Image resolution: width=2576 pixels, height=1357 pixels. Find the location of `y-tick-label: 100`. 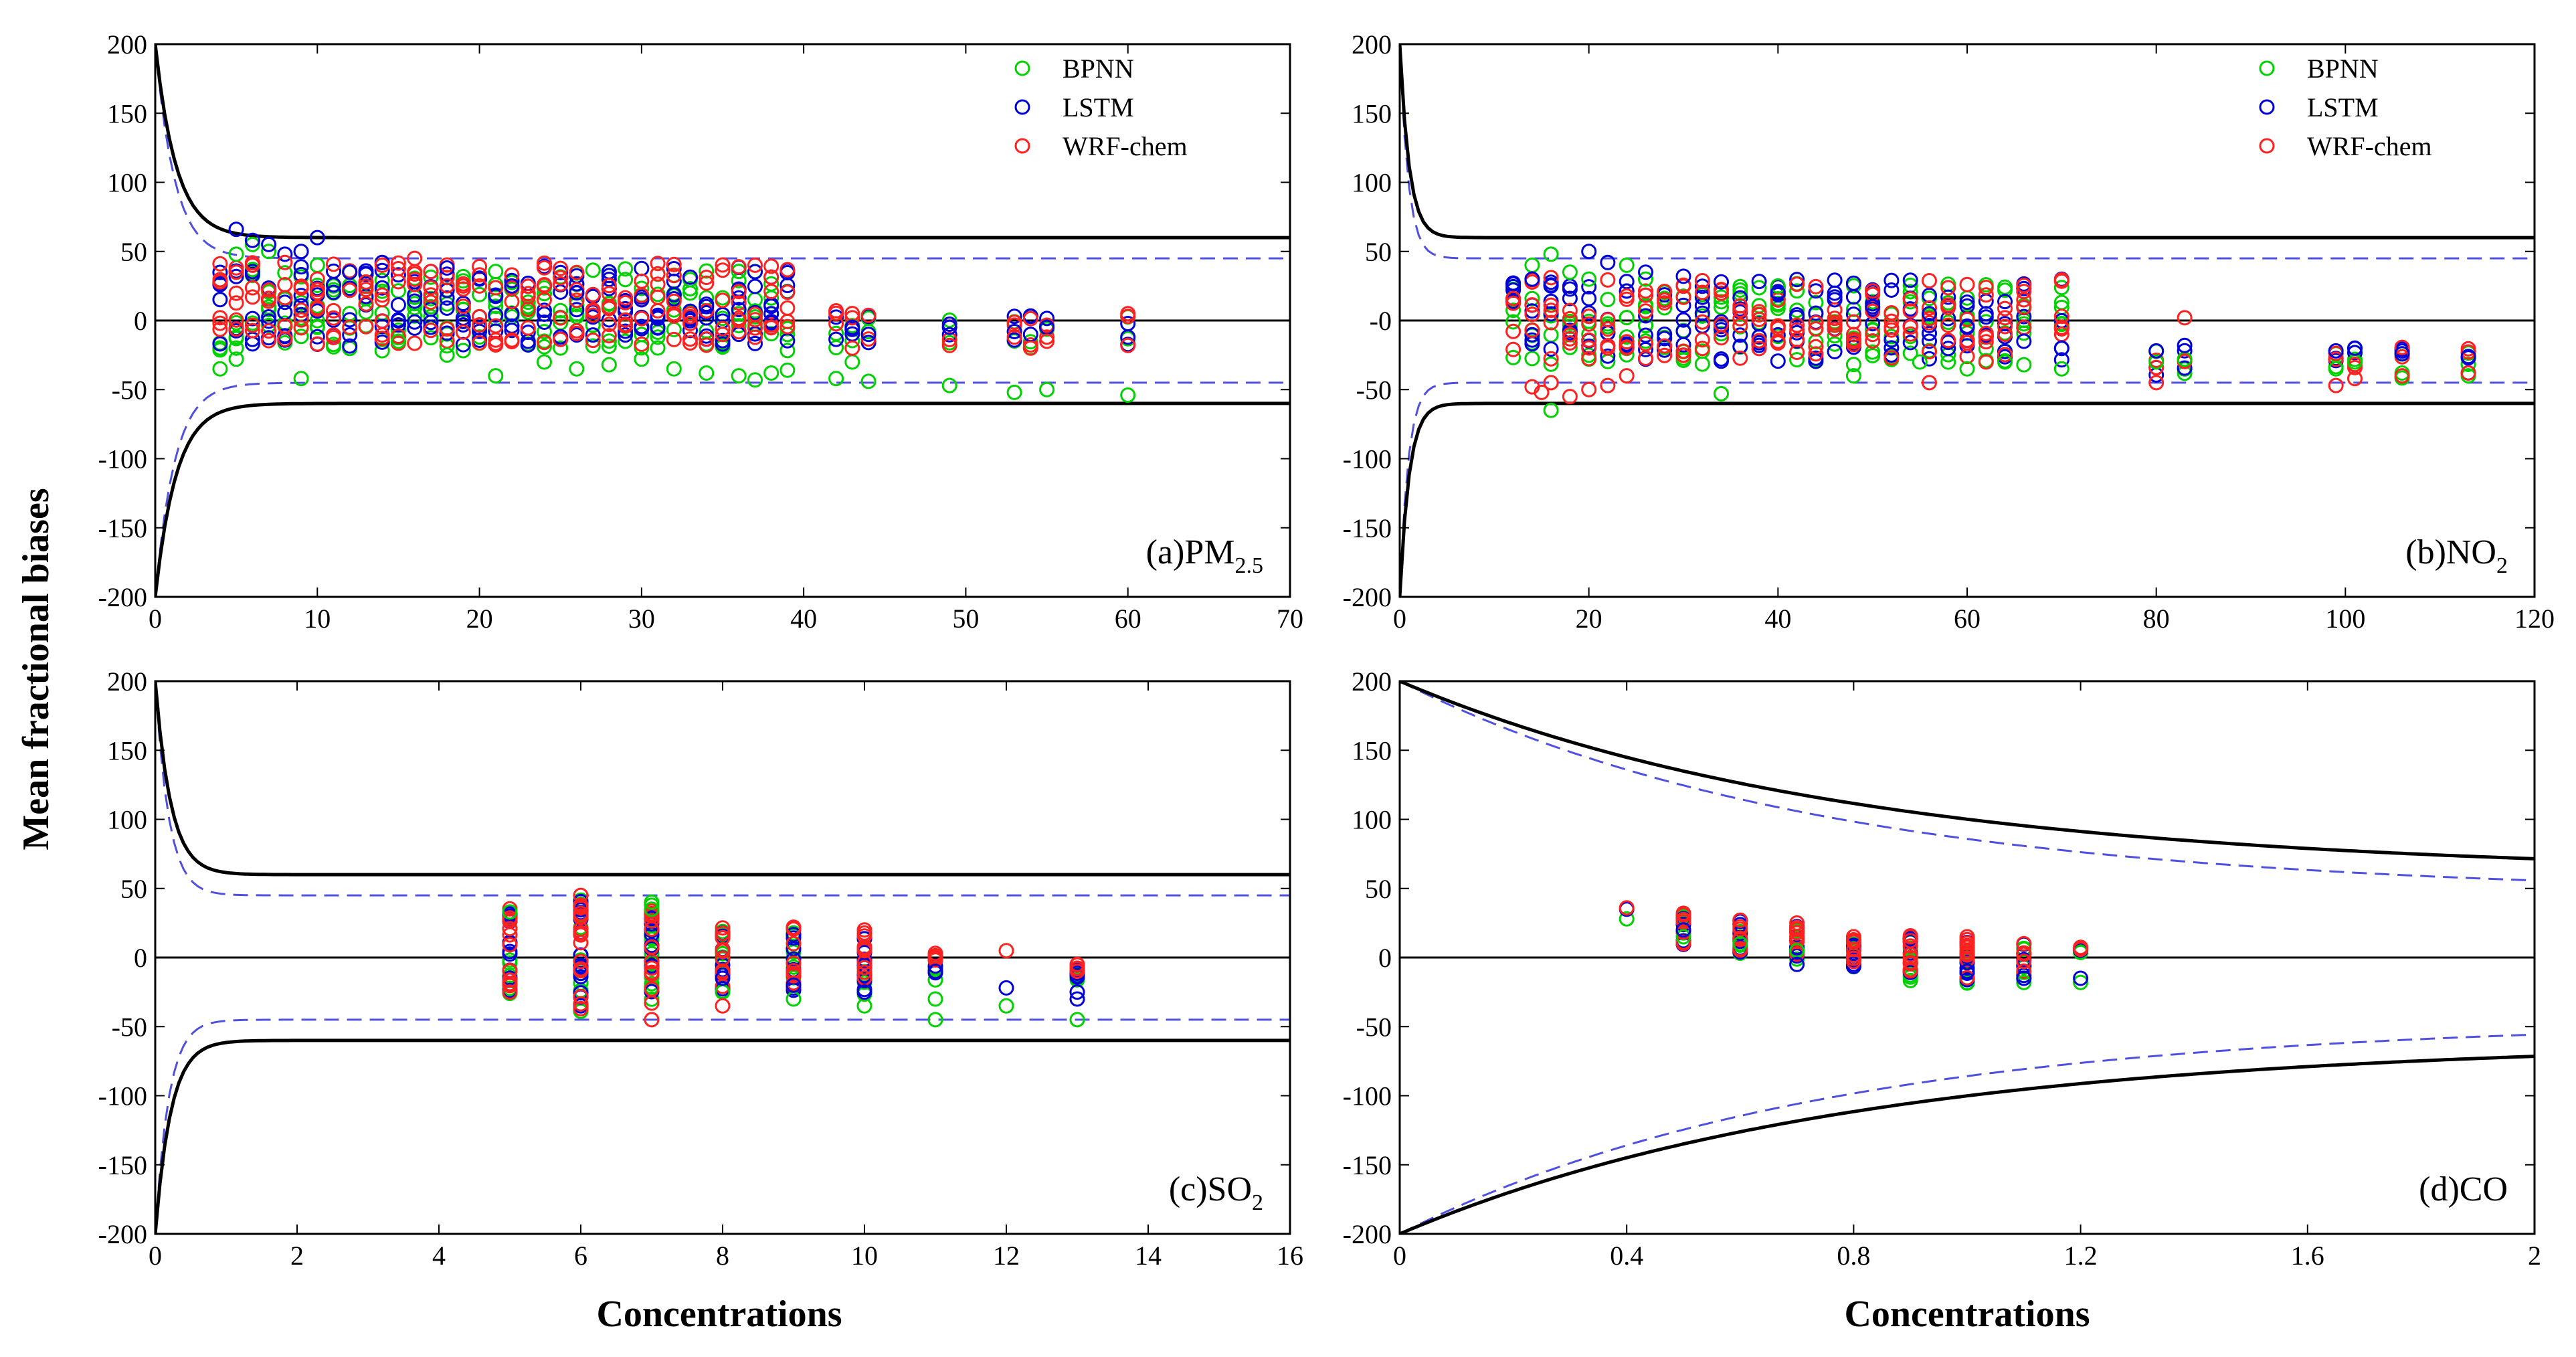

y-tick-label: 100 is located at coordinates (1372, 820).